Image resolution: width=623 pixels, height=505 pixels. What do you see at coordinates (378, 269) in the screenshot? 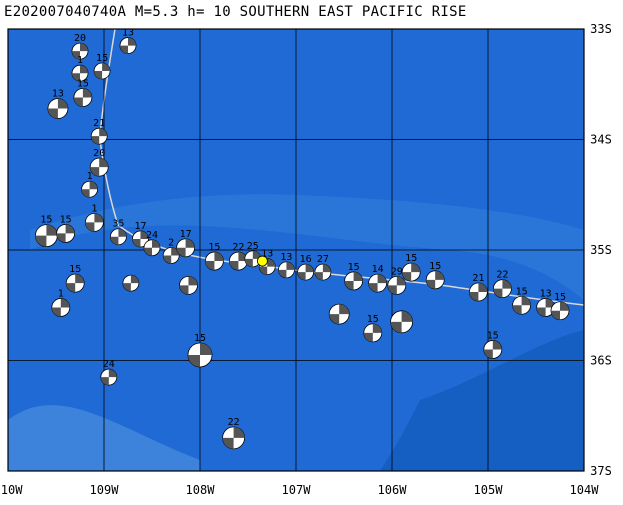
I see `depth-label: 14` at bounding box center [378, 269].